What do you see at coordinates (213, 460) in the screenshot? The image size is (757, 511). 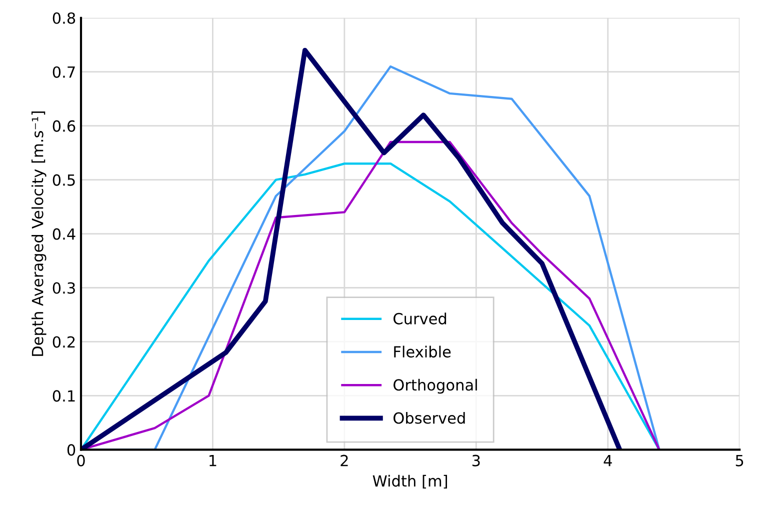 I see `x-tick-label: 1` at bounding box center [213, 460].